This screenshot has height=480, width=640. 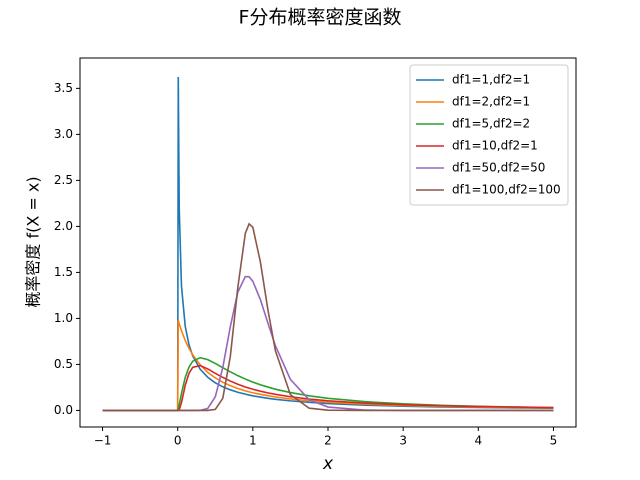 What do you see at coordinates (178, 441) in the screenshot?
I see `x-tick-label: 0` at bounding box center [178, 441].